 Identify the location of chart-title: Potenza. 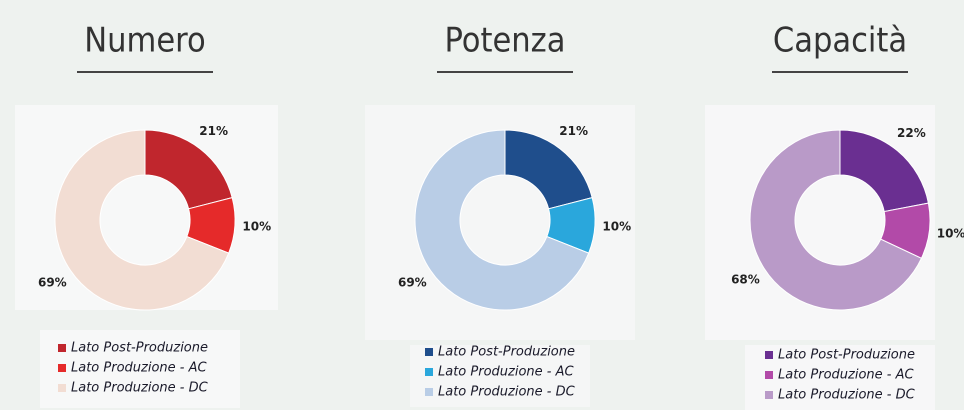
(505, 41).